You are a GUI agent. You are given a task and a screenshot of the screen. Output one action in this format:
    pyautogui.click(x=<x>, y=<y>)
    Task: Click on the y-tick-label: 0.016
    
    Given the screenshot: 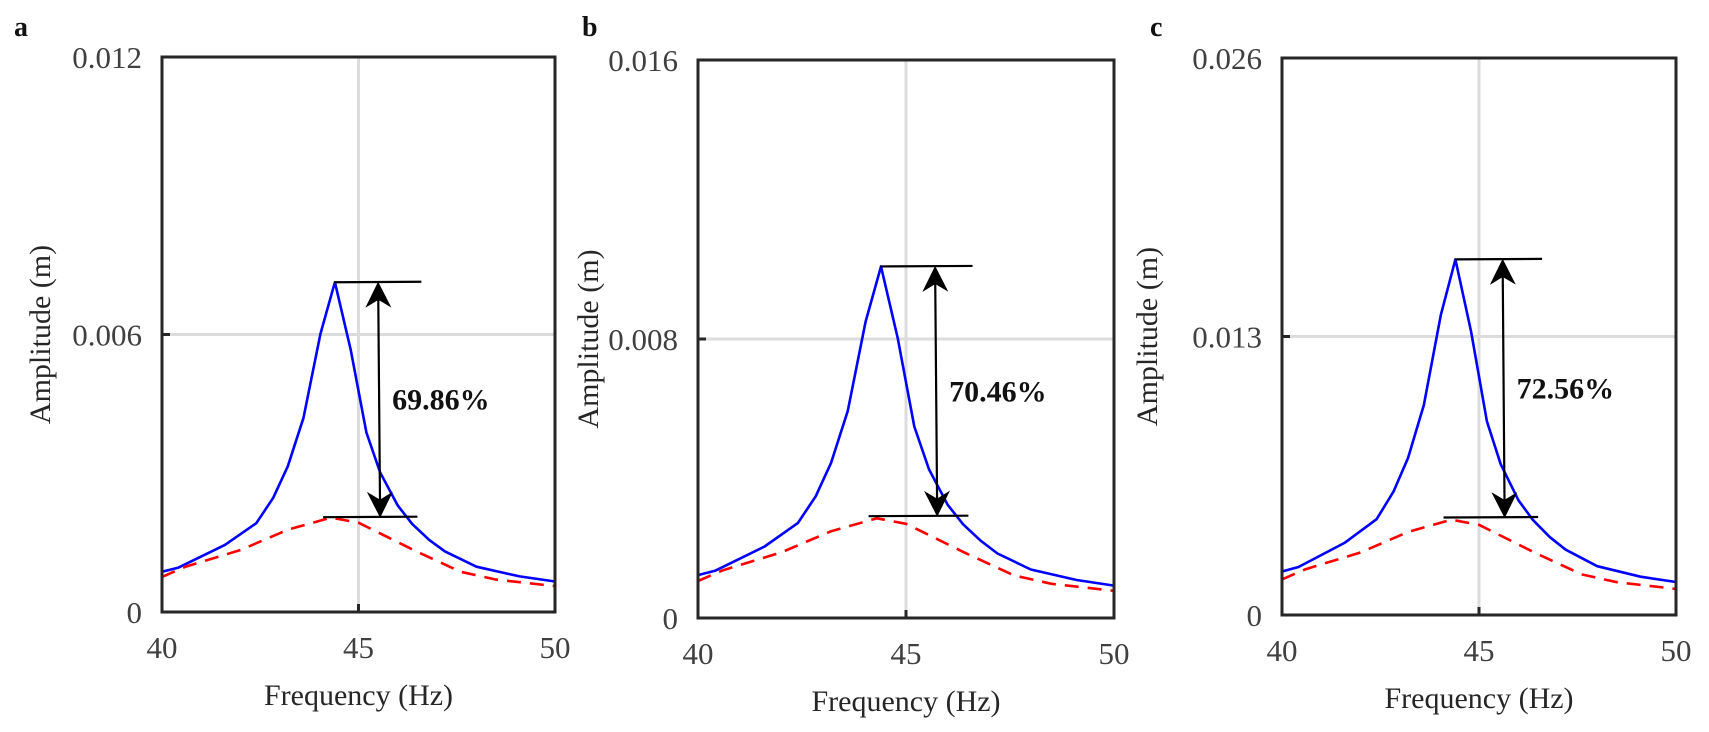 What is the action you would take?
    pyautogui.click(x=643, y=60)
    